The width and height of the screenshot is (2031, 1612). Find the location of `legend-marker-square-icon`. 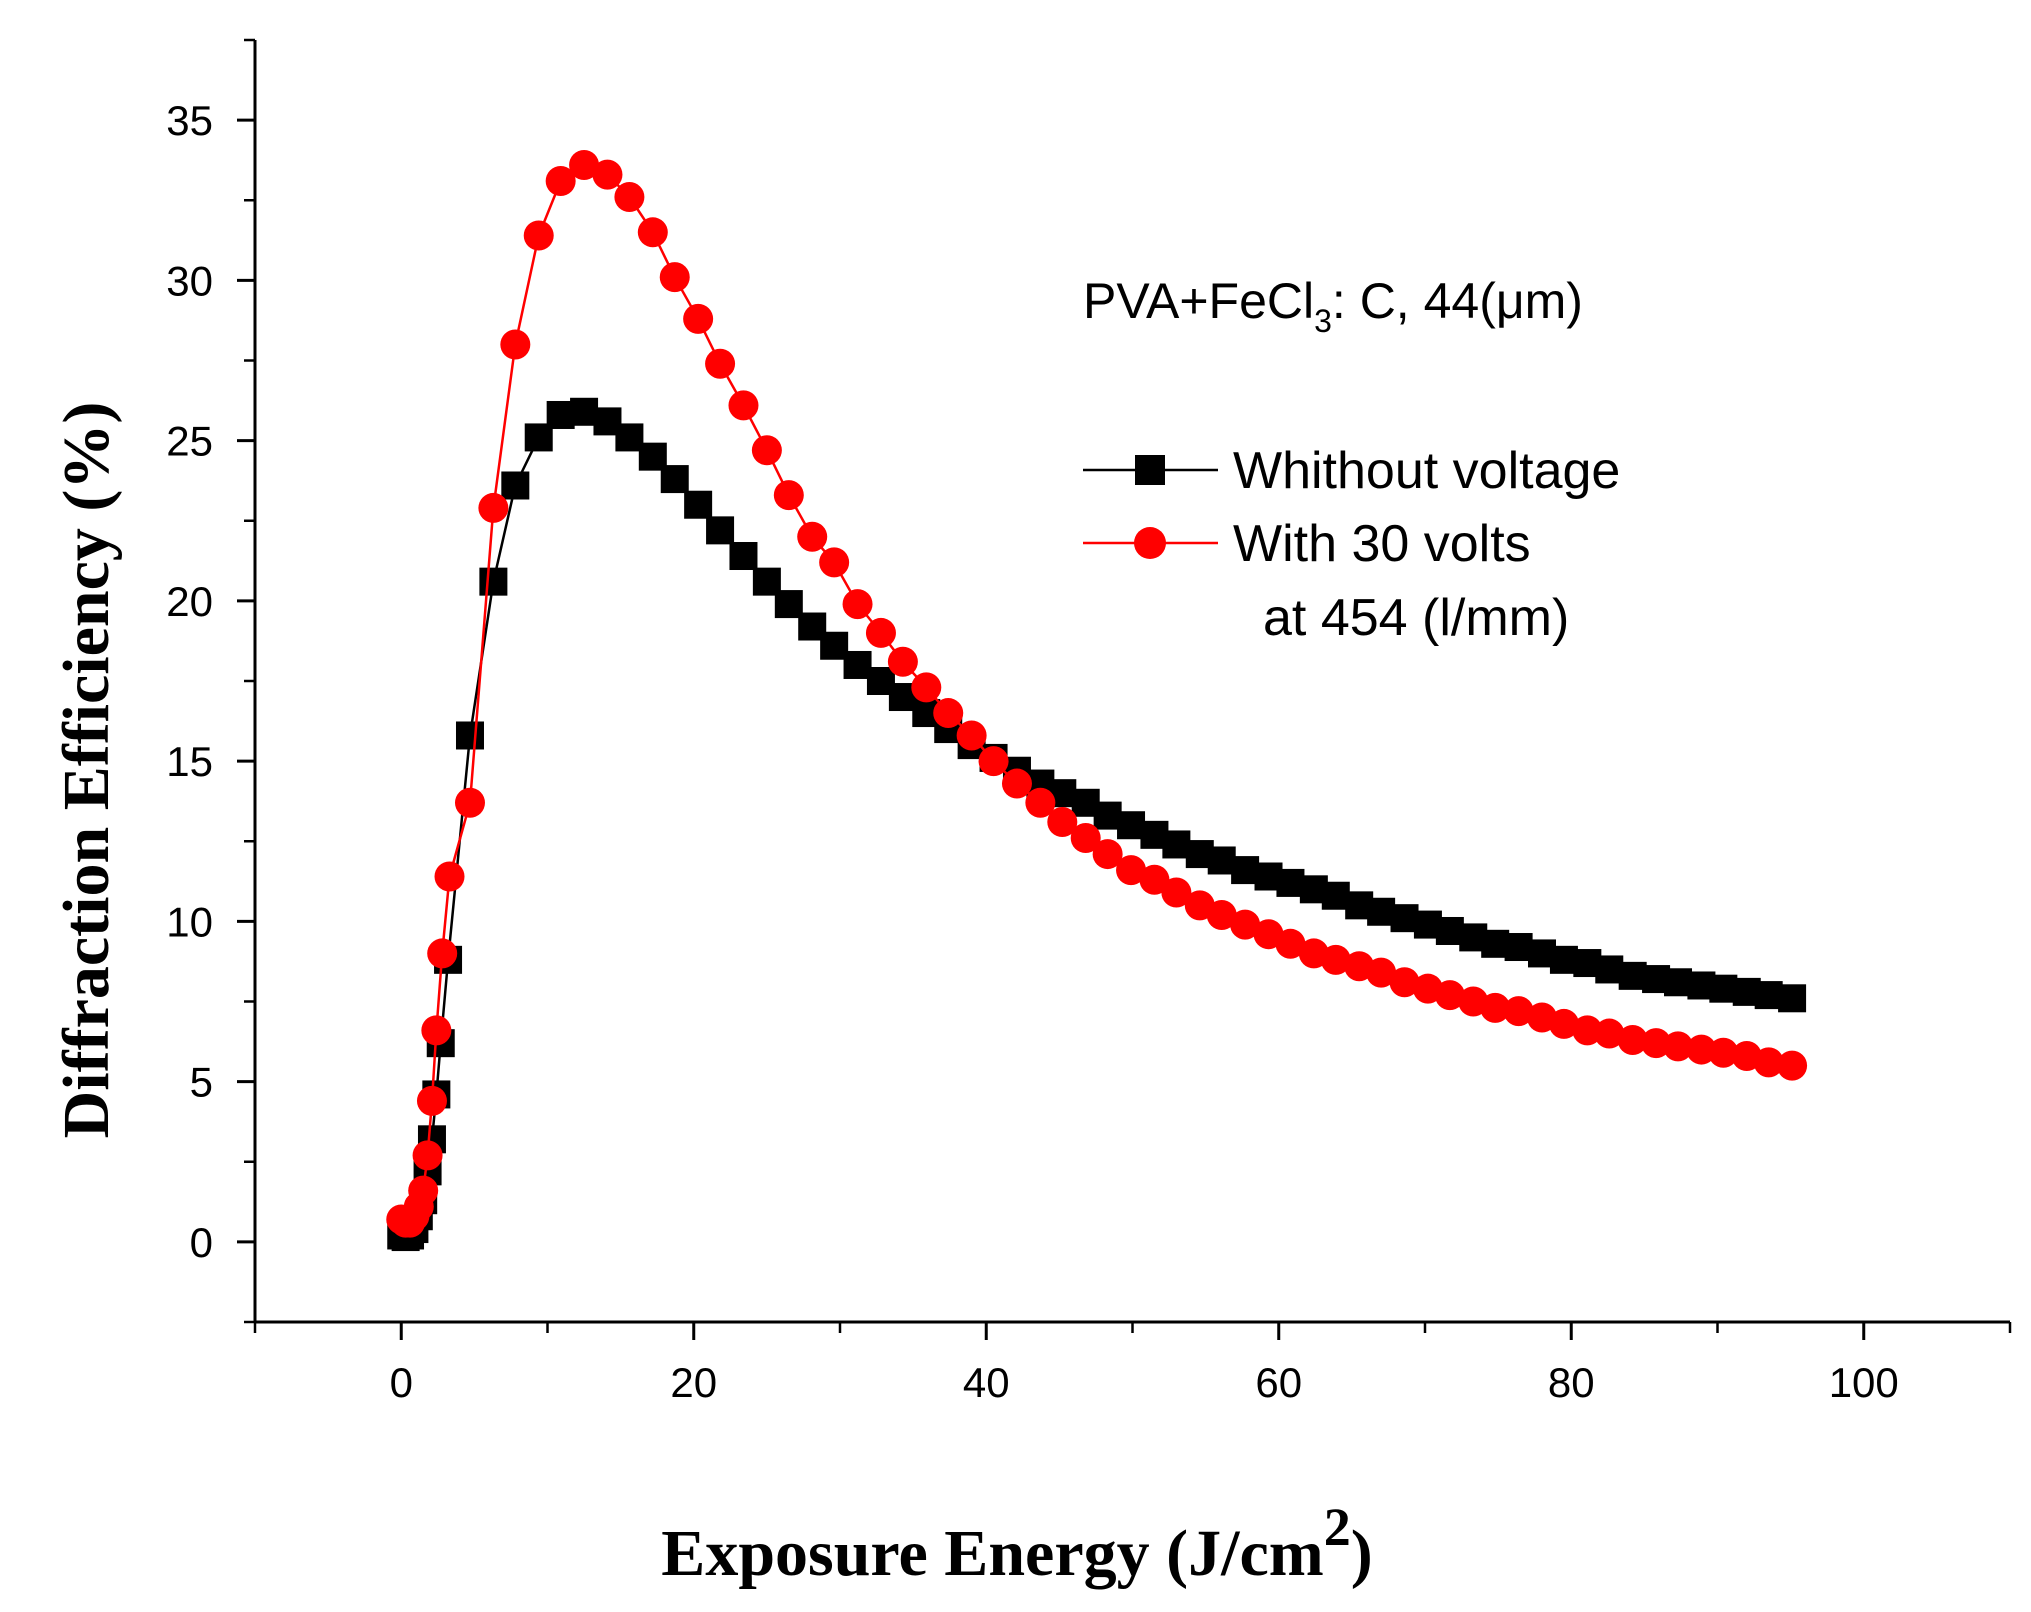

legend-marker-square-icon is located at coordinates (1150, 470).